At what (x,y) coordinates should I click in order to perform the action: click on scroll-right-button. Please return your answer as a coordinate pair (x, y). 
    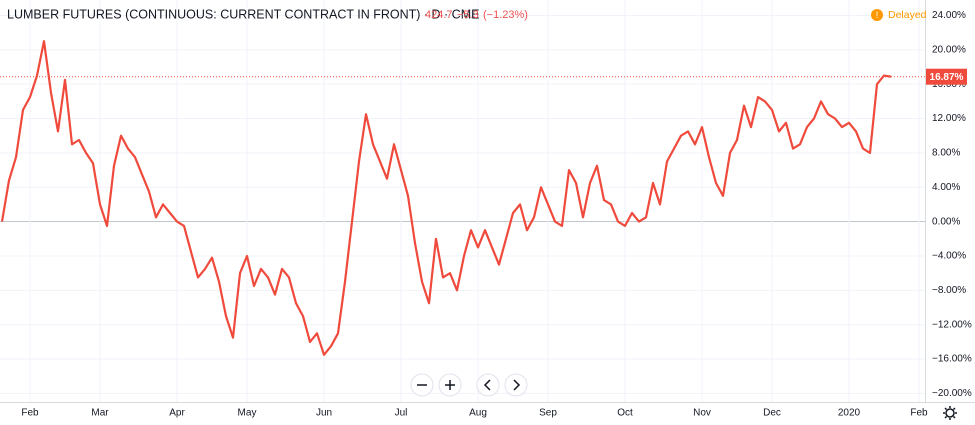
    Looking at the image, I should click on (516, 385).